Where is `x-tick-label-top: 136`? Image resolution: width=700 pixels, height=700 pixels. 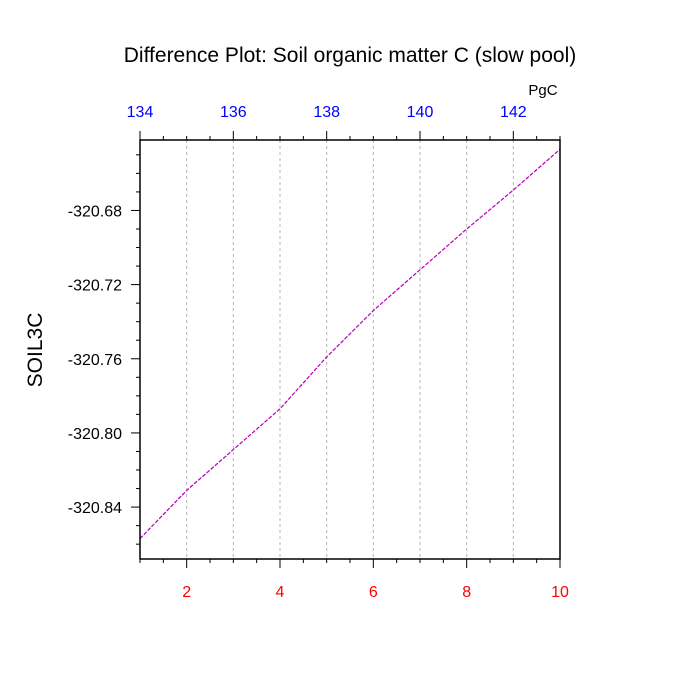 x-tick-label-top: 136 is located at coordinates (233, 112).